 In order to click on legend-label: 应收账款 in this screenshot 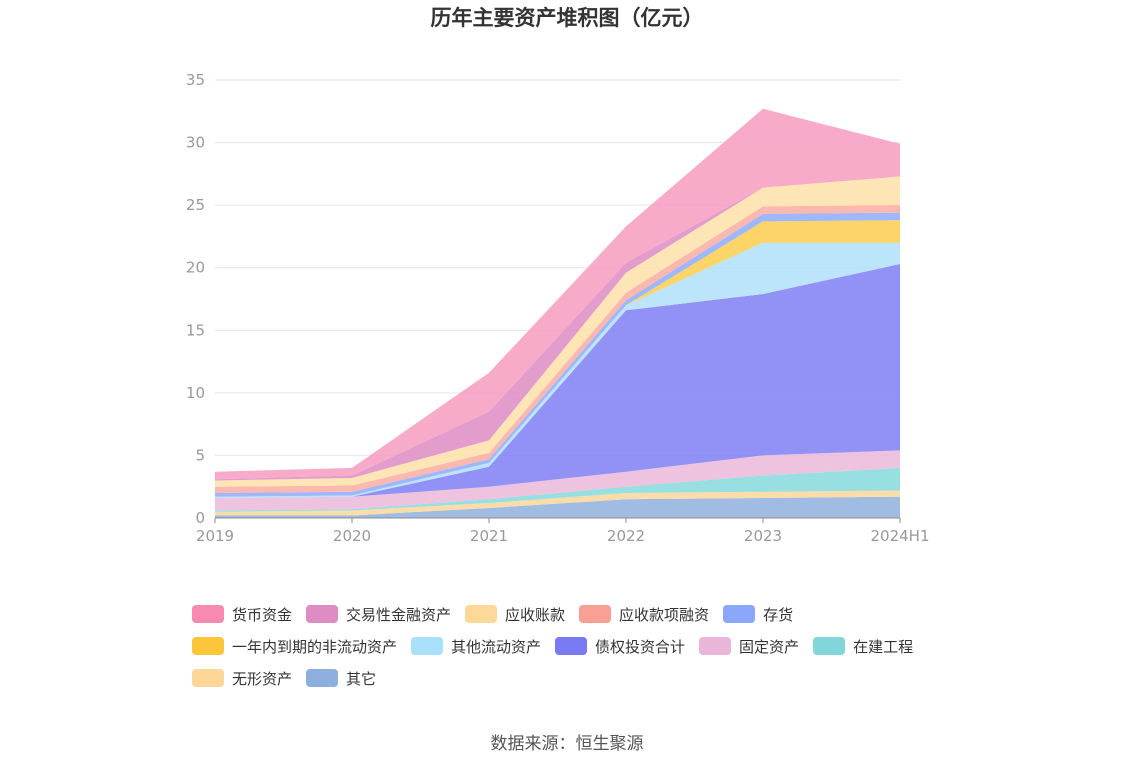, I will do `click(535, 614)`.